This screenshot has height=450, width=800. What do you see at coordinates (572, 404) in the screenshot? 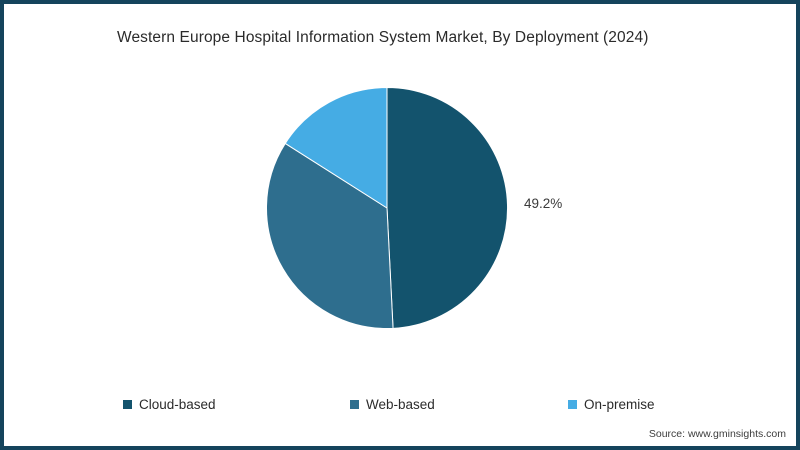
I see `legend-swatch-on-premise` at bounding box center [572, 404].